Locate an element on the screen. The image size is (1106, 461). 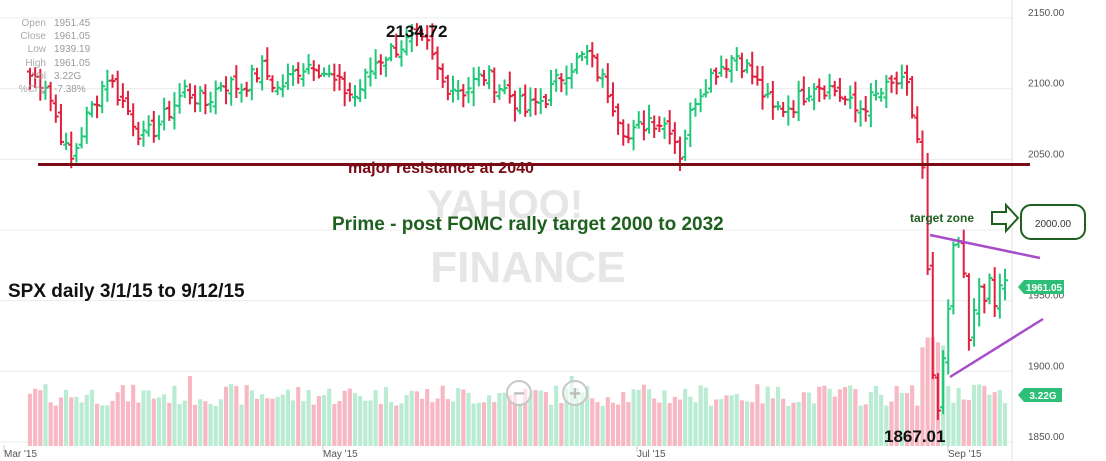
x-tick-label: Mar '15 is located at coordinates (20, 454).